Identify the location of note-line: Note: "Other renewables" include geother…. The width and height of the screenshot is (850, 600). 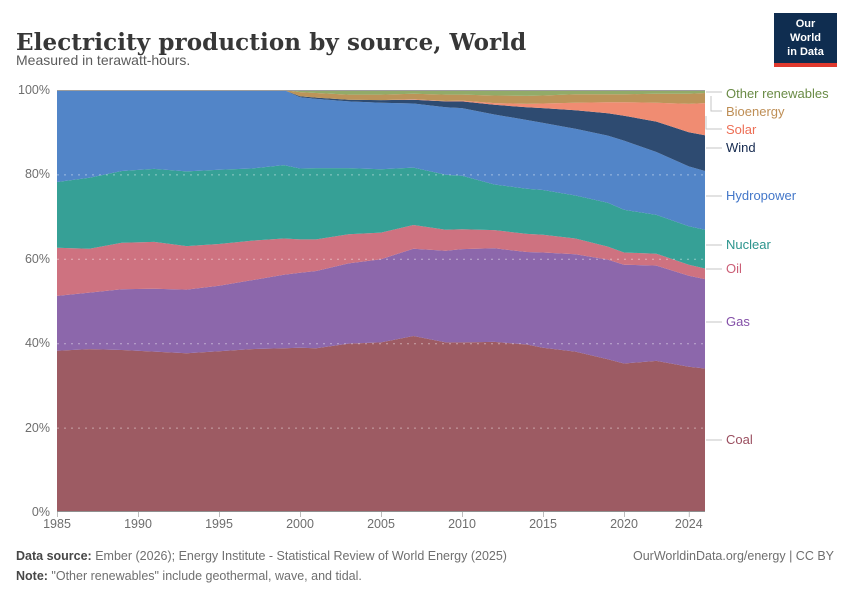
(425, 576).